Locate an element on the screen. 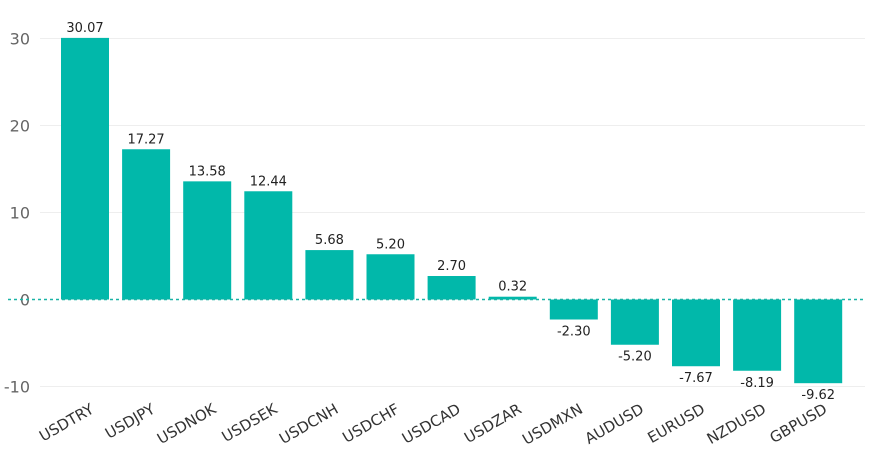 The image size is (869, 469). data-label: 5.68 is located at coordinates (329, 240).